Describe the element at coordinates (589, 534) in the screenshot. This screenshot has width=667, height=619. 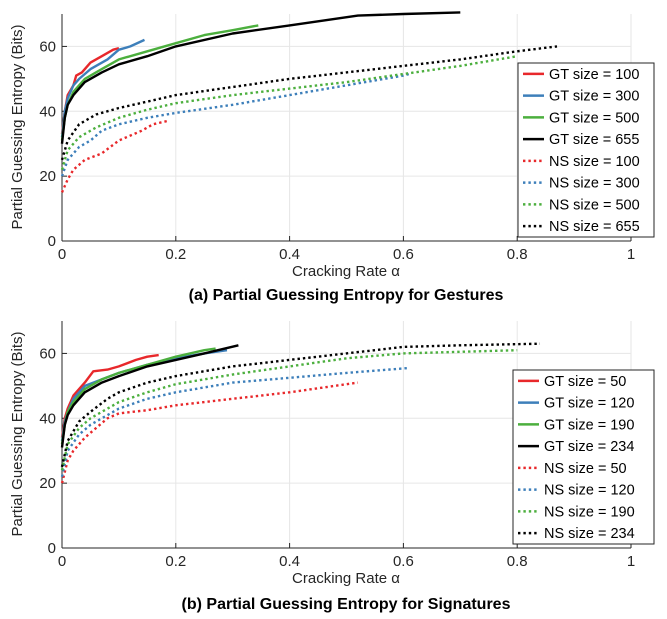
I see `legend-entry-ns-size-234: NS size = 234` at that location.